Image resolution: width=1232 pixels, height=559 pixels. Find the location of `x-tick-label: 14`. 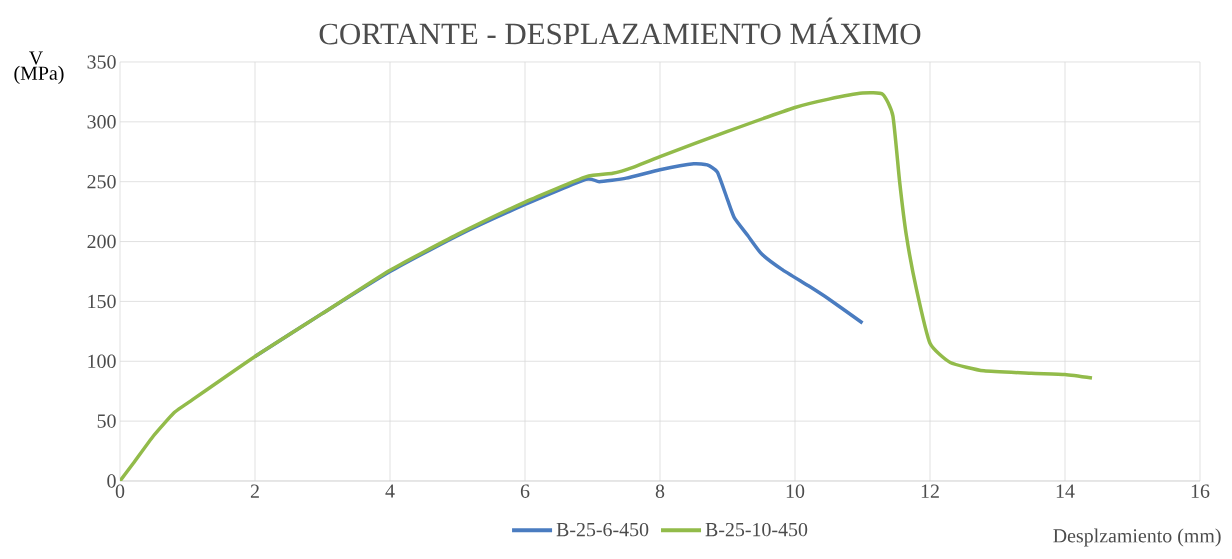

x-tick-label: 14 is located at coordinates (1065, 491).